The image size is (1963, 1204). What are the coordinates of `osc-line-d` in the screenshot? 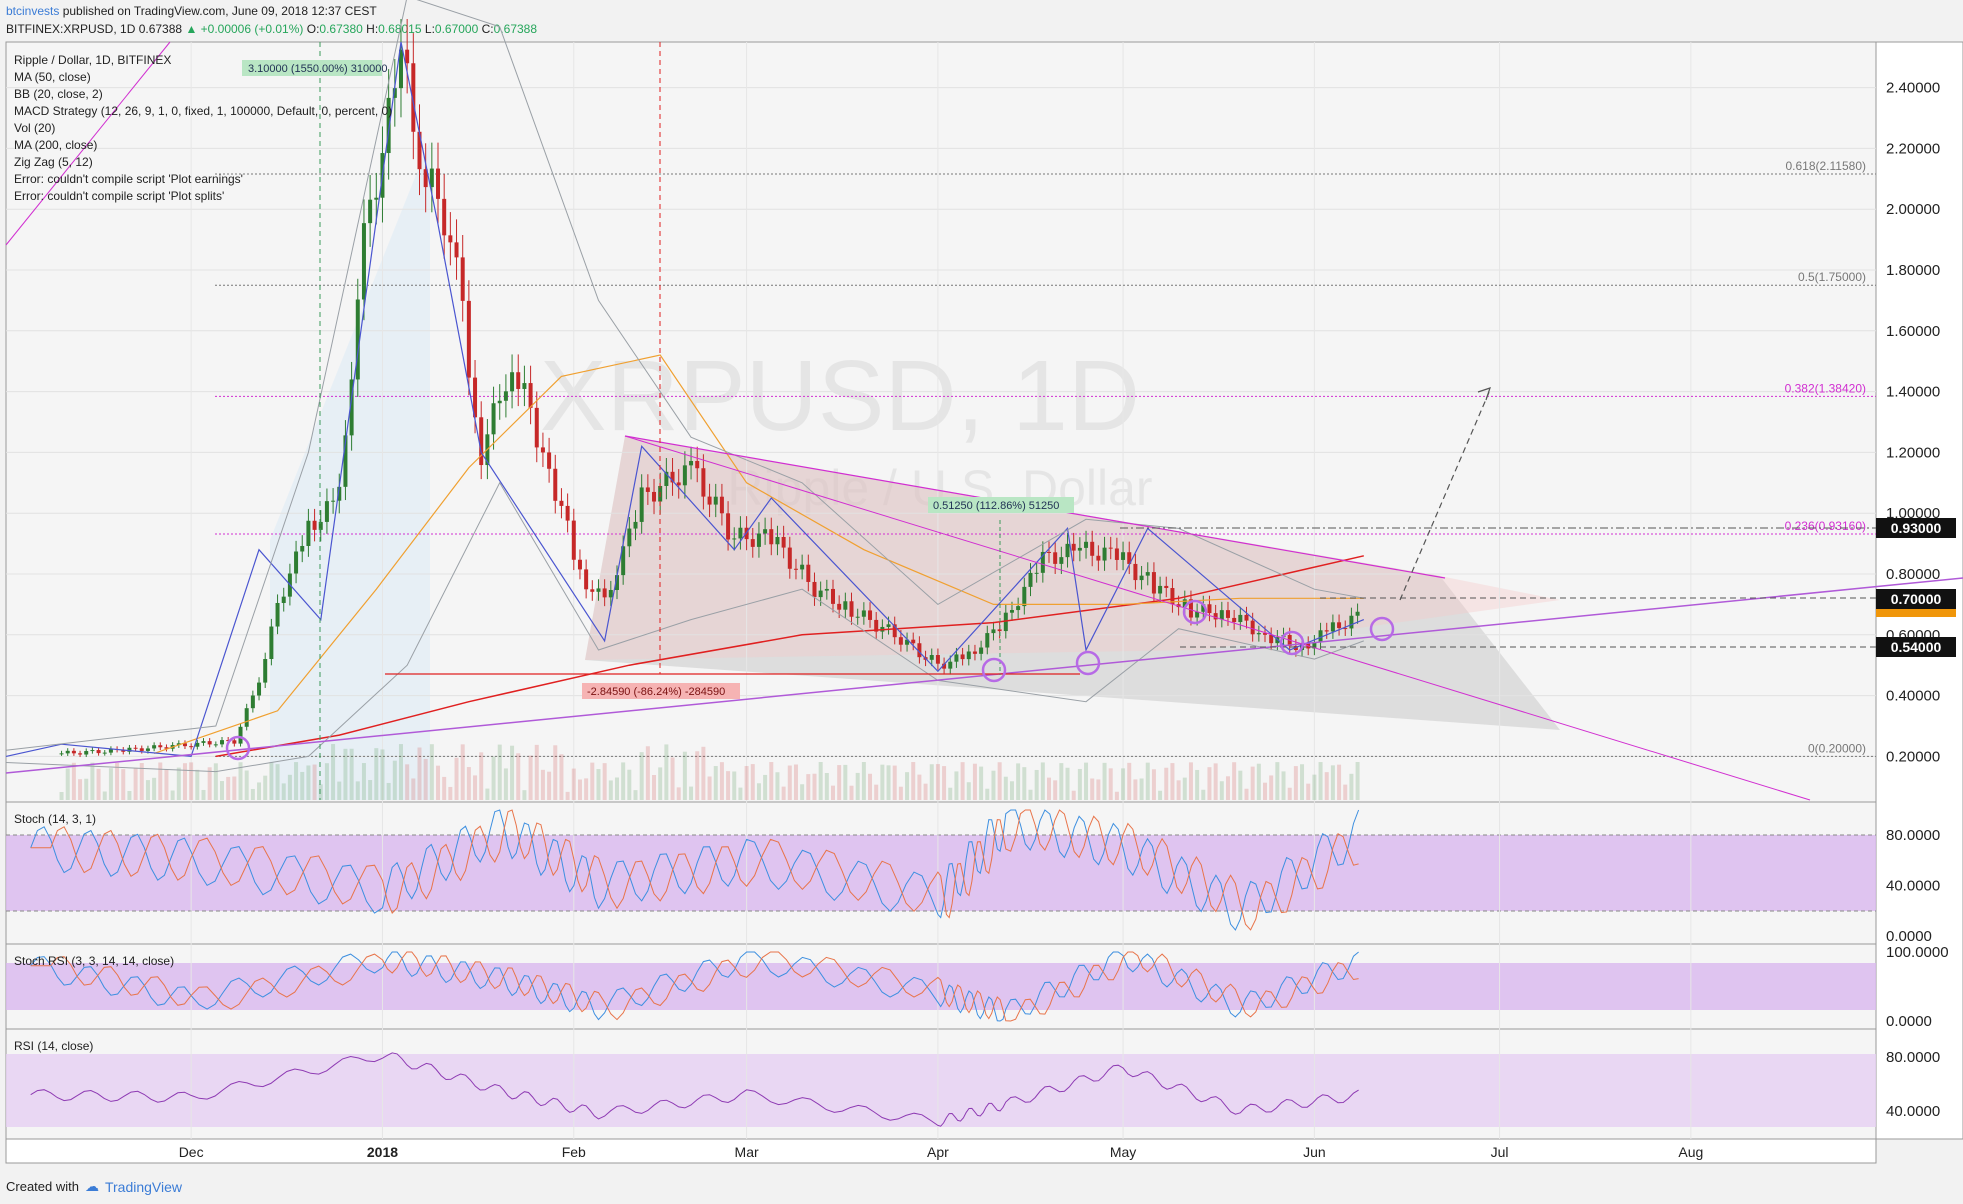 It's located at (694, 870).